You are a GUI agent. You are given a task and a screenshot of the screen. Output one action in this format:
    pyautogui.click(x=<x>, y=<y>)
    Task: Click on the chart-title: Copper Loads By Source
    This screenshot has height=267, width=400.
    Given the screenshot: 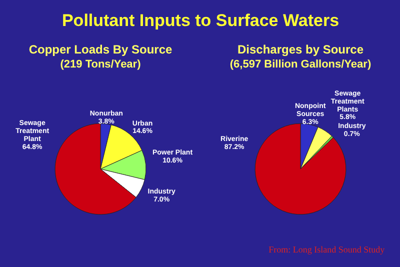 What is the action you would take?
    pyautogui.click(x=100, y=49)
    